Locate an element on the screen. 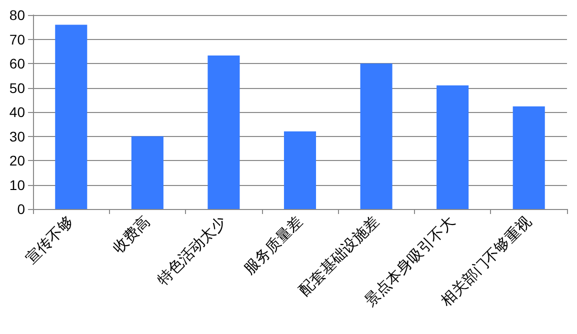 The height and width of the screenshot is (334, 577). y-tick-label: 0 is located at coordinates (21, 209).